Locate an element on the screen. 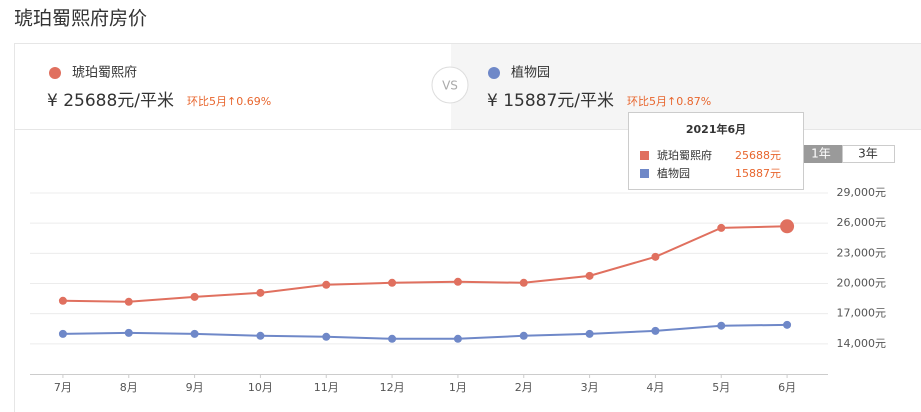 This screenshot has width=921, height=412. tooltip: 2021年6月 琥珀蜀熙府 25688元 植物园 15887元 is located at coordinates (716, 151).